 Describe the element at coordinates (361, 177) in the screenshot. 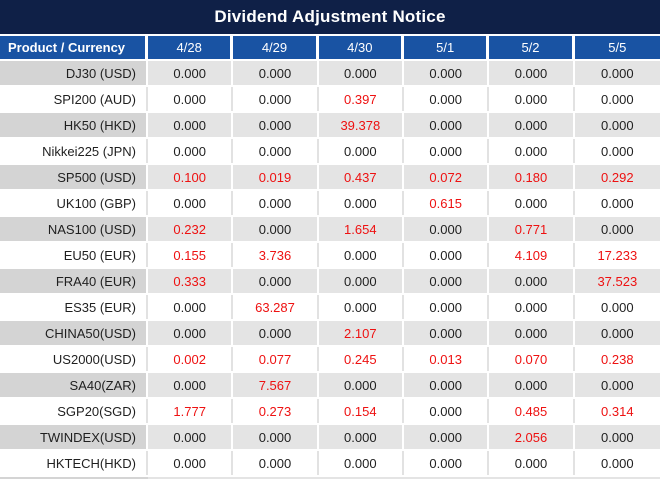

I see `value-cell: 0.437` at that location.